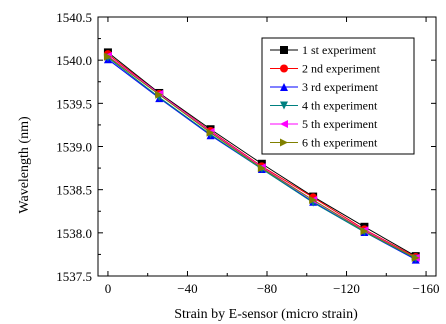 The height and width of the screenshot is (324, 446). I want to click on y-tick-label: 1539.0, so click(74, 147).